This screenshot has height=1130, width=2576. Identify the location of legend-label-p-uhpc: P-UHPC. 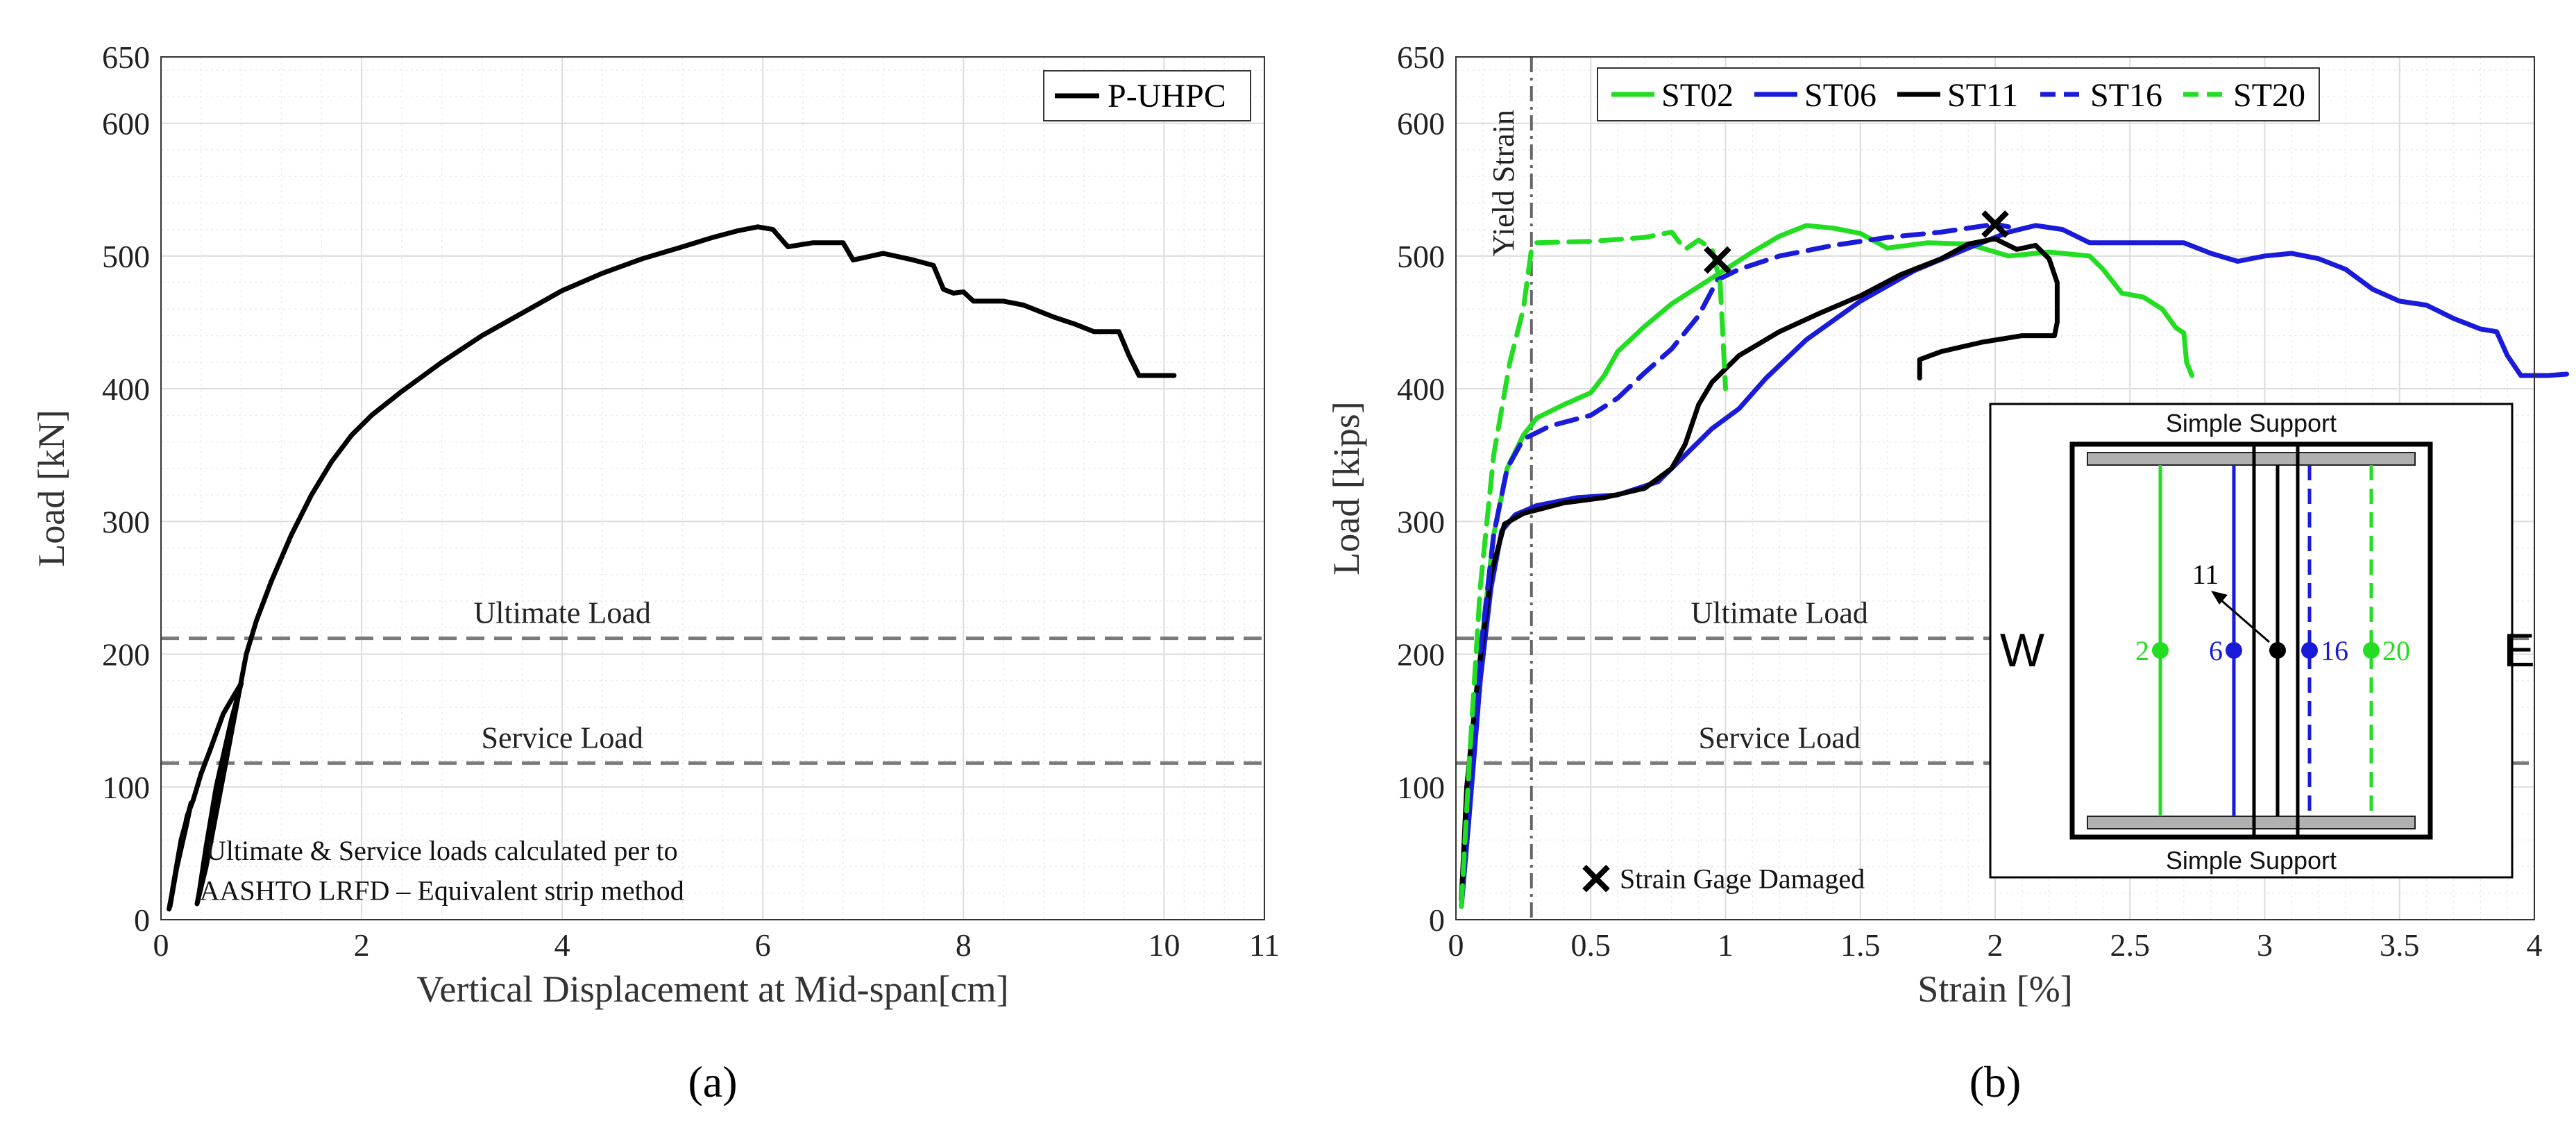
(1167, 96).